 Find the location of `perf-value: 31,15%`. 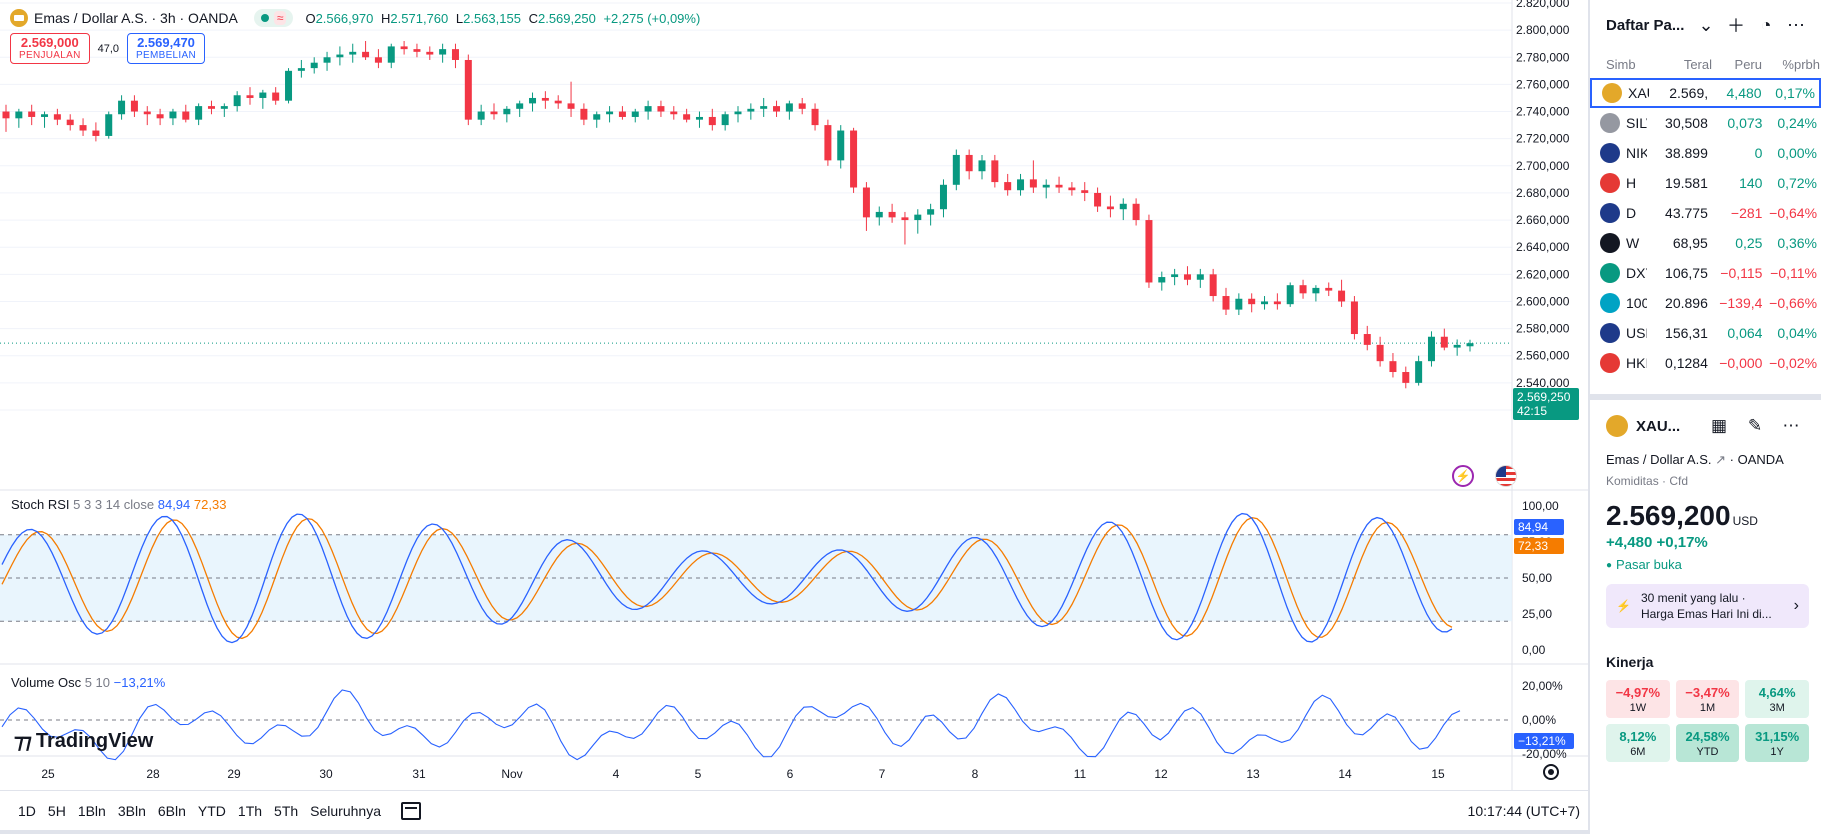

perf-value: 31,15% is located at coordinates (1777, 737).